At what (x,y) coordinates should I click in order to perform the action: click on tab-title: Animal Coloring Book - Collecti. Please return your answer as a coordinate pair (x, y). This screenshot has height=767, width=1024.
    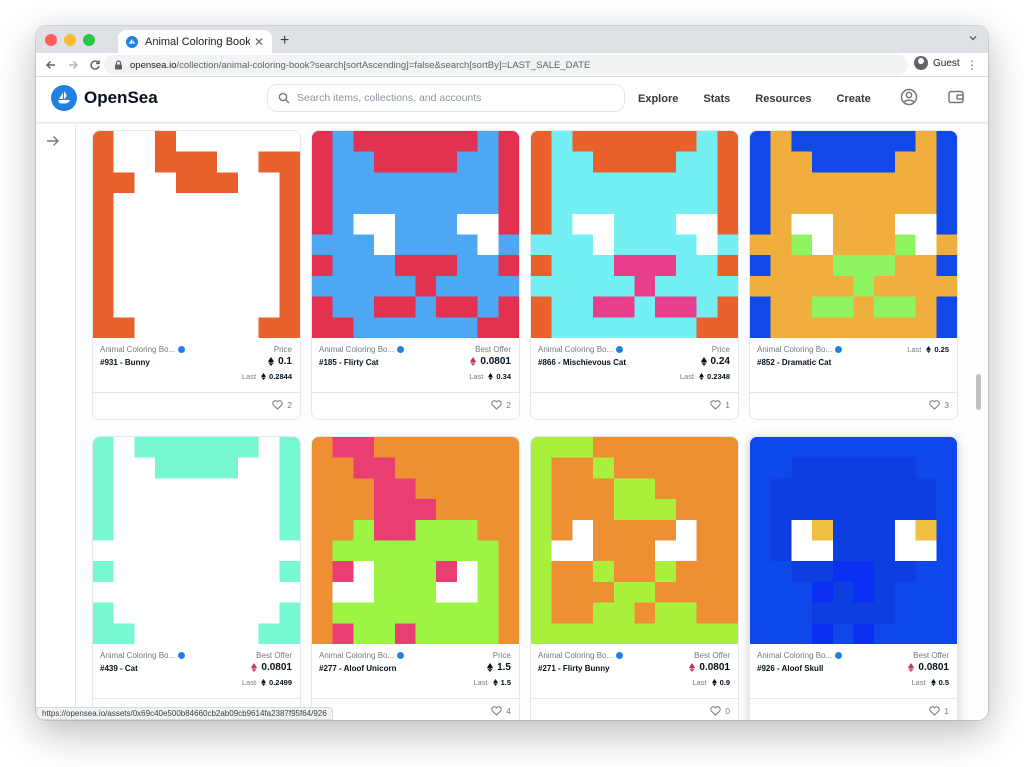
    Looking at the image, I should click on (197, 41).